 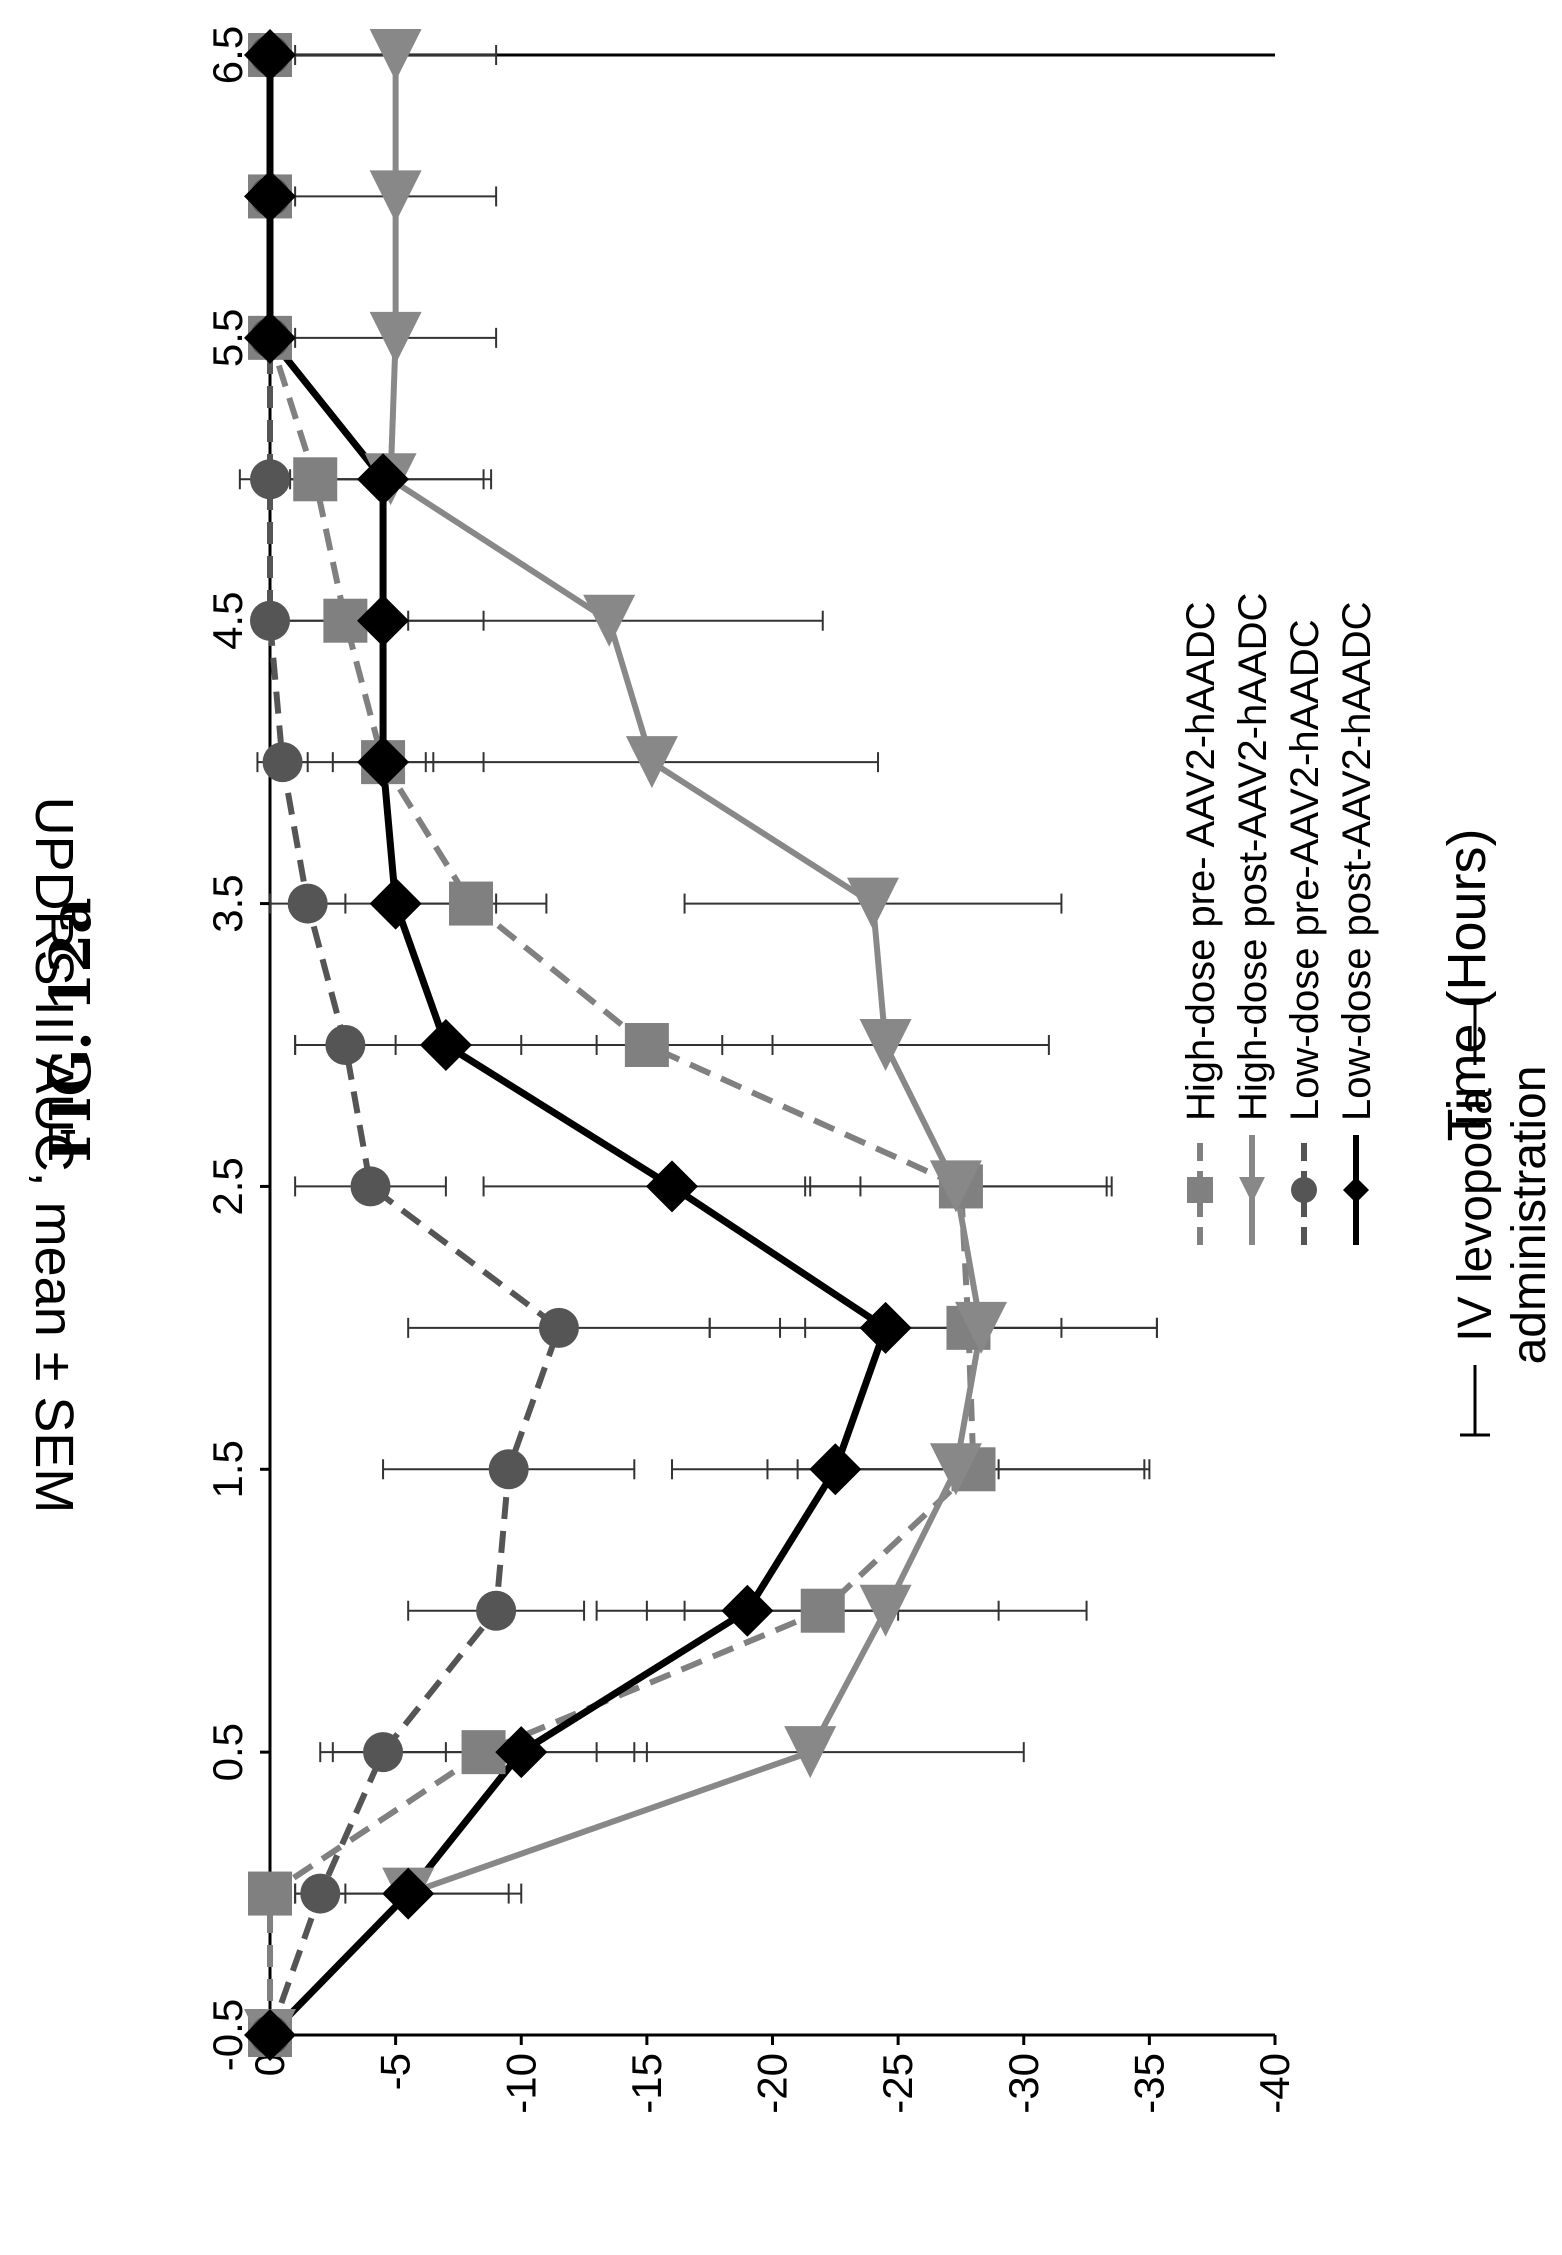 I want to click on x-tick-label: 5.5, so click(x=227, y=338).